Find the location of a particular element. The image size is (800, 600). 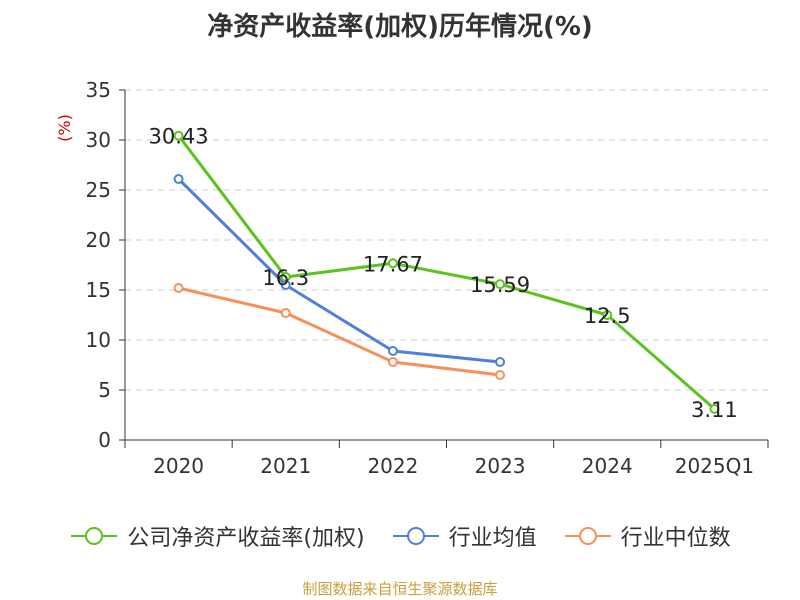

series-0-point-2024 is located at coordinates (607, 315).